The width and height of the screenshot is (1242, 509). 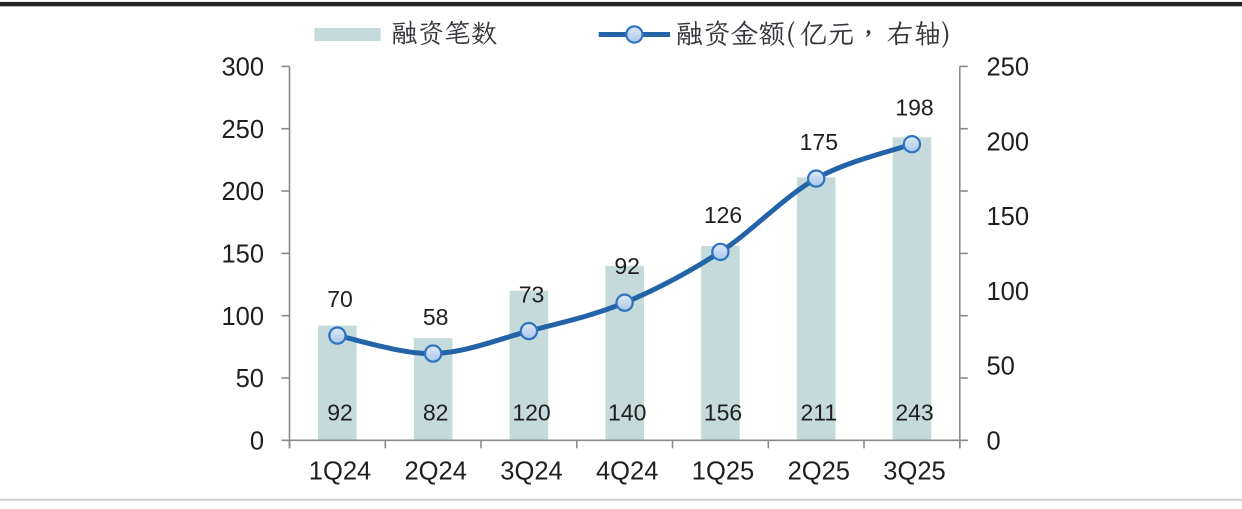 I want to click on svg-text: 4Q24, so click(x=627, y=472).